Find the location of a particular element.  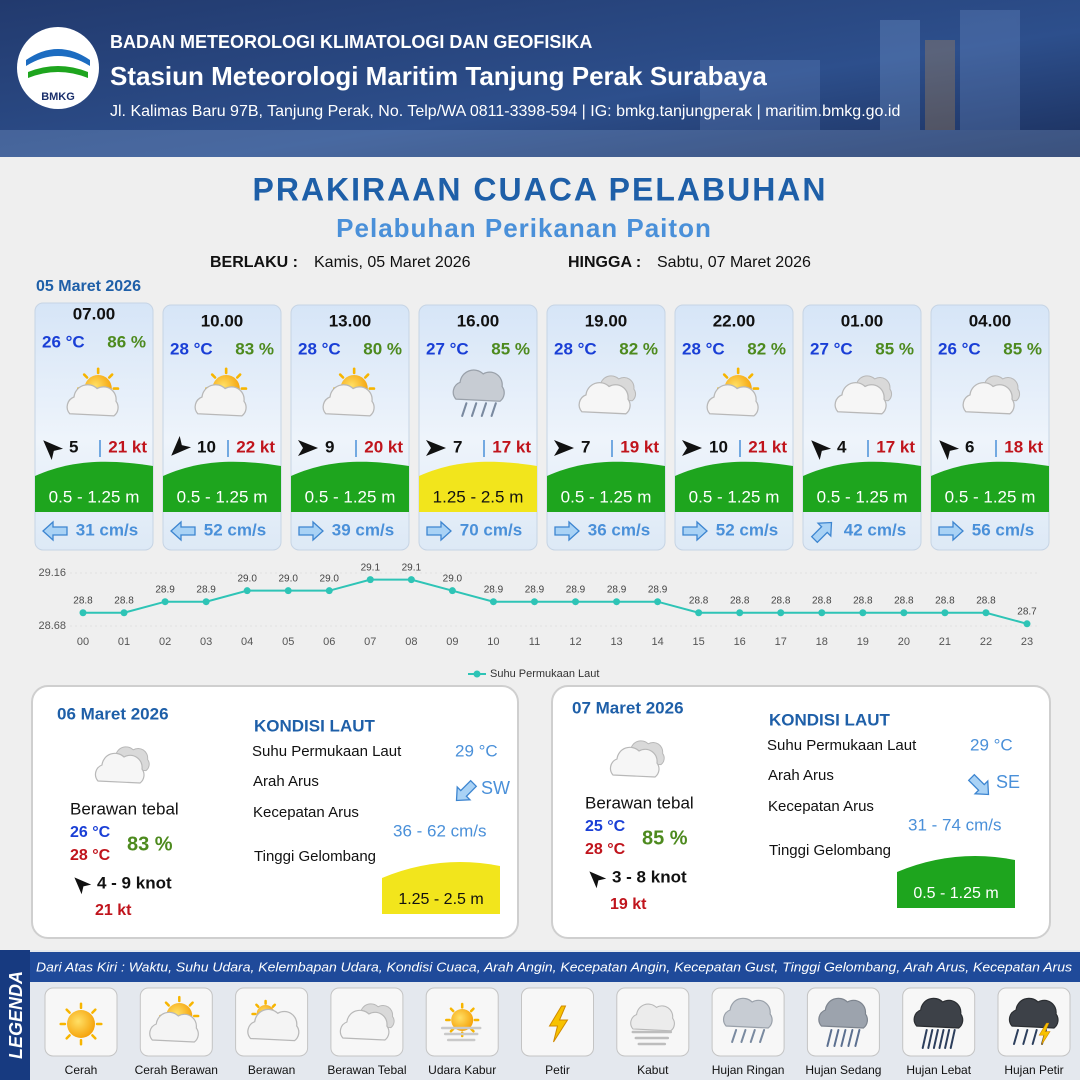

wave-height: 1.25 - 2.5 m is located at coordinates (440, 899).